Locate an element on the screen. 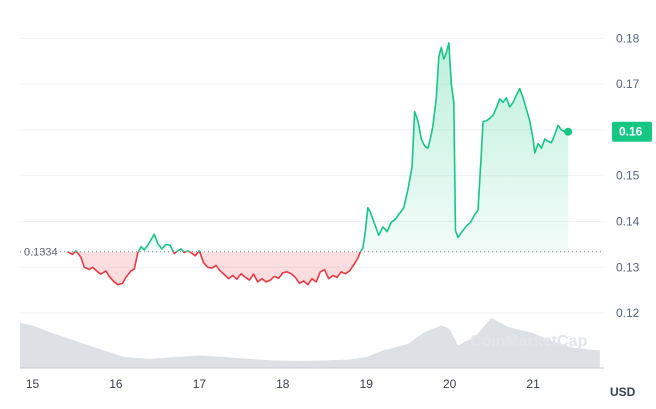 Image resolution: width=656 pixels, height=409 pixels. x-tick-label: 17 is located at coordinates (200, 384).